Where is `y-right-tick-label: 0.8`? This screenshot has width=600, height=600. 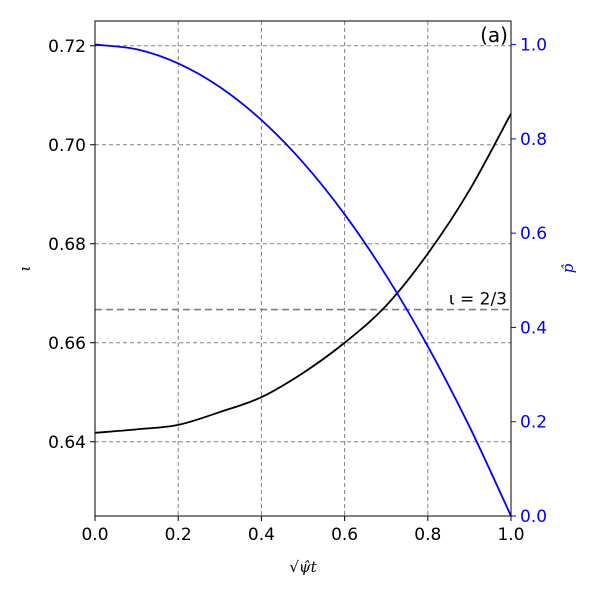 y-right-tick-label: 0.8 is located at coordinates (533, 140).